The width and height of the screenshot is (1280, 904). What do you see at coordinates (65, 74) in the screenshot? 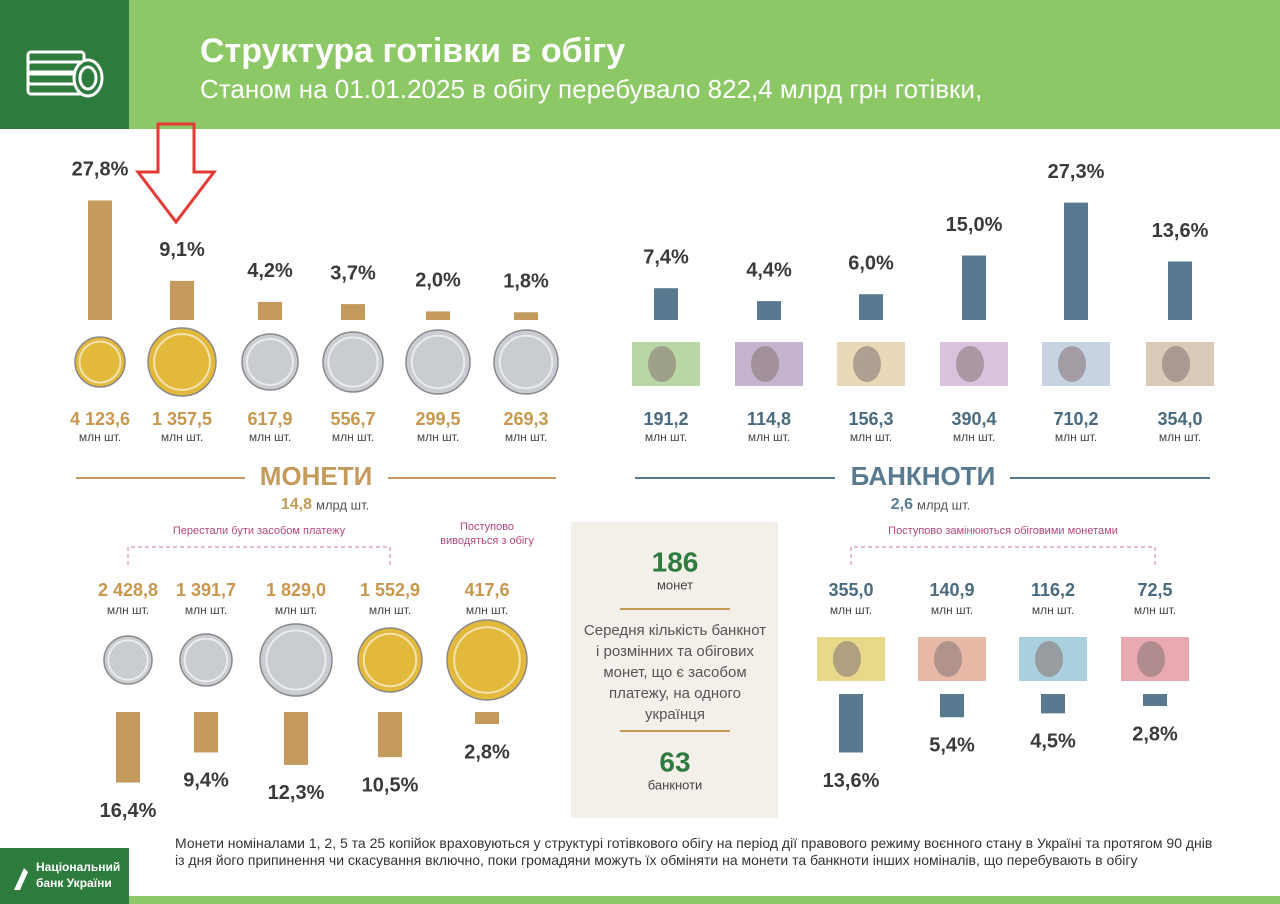
I see `money-icon` at bounding box center [65, 74].